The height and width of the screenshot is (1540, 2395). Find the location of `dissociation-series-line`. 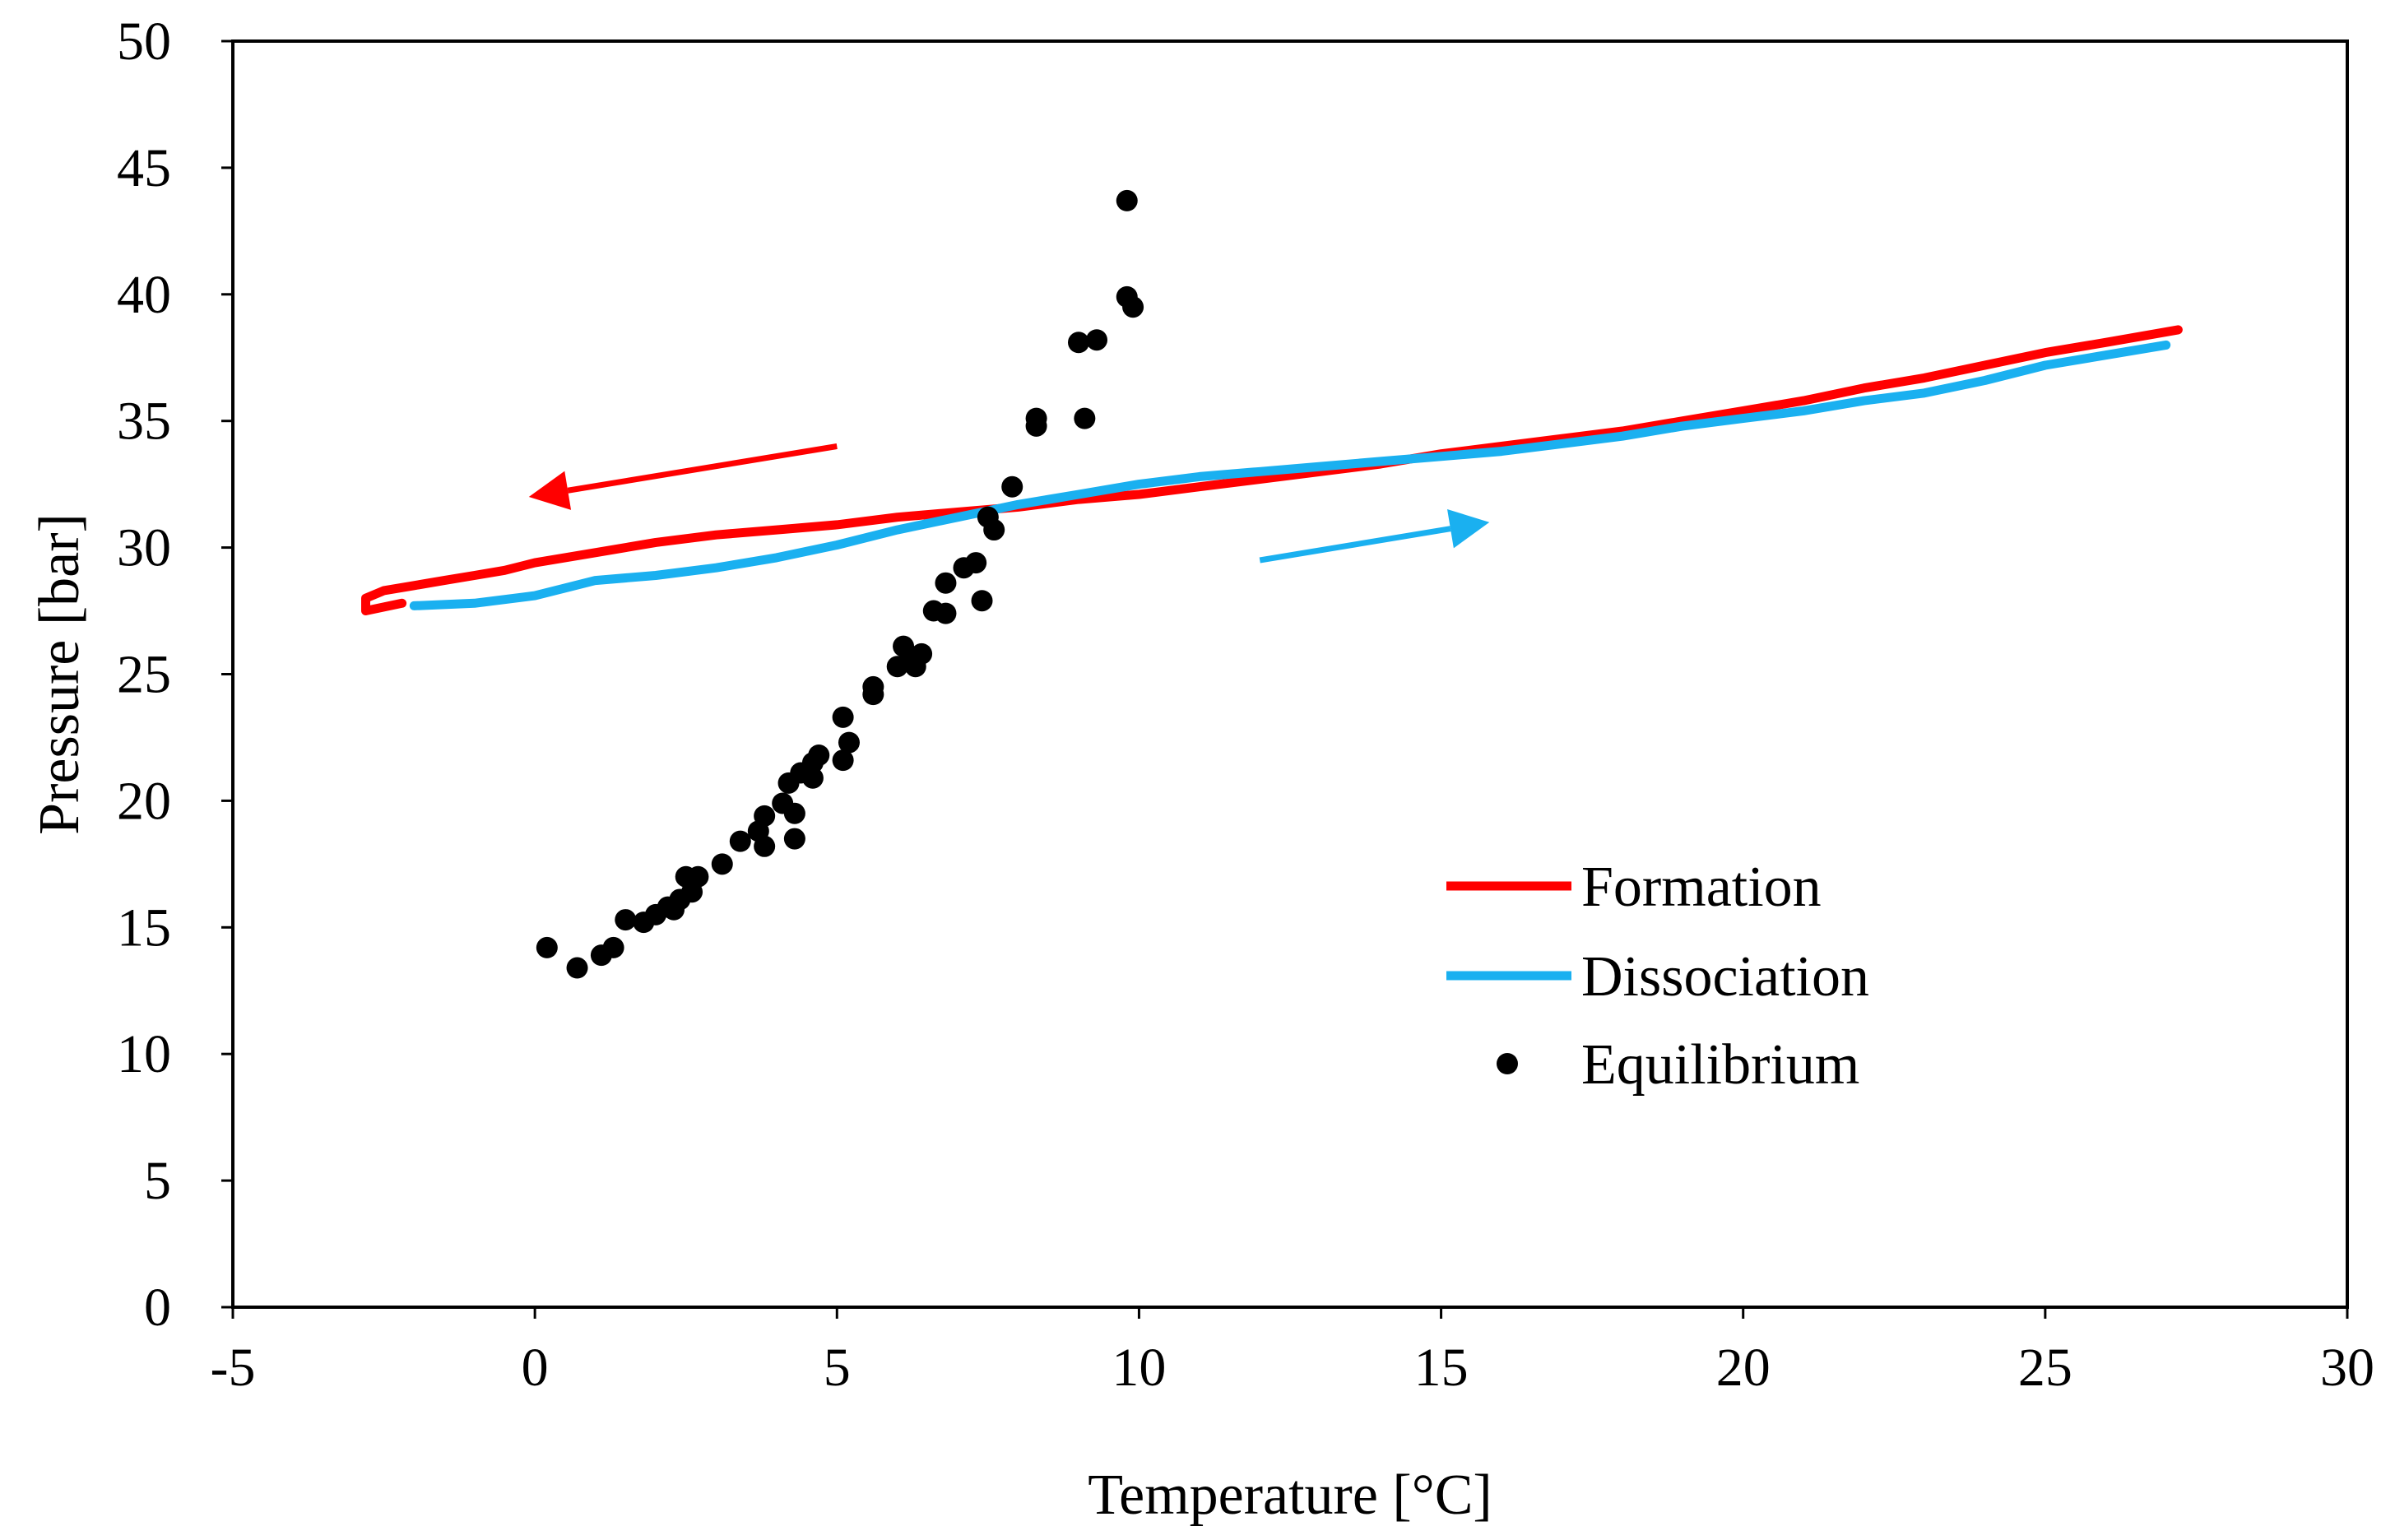

dissociation-series-line is located at coordinates (1290, 475).